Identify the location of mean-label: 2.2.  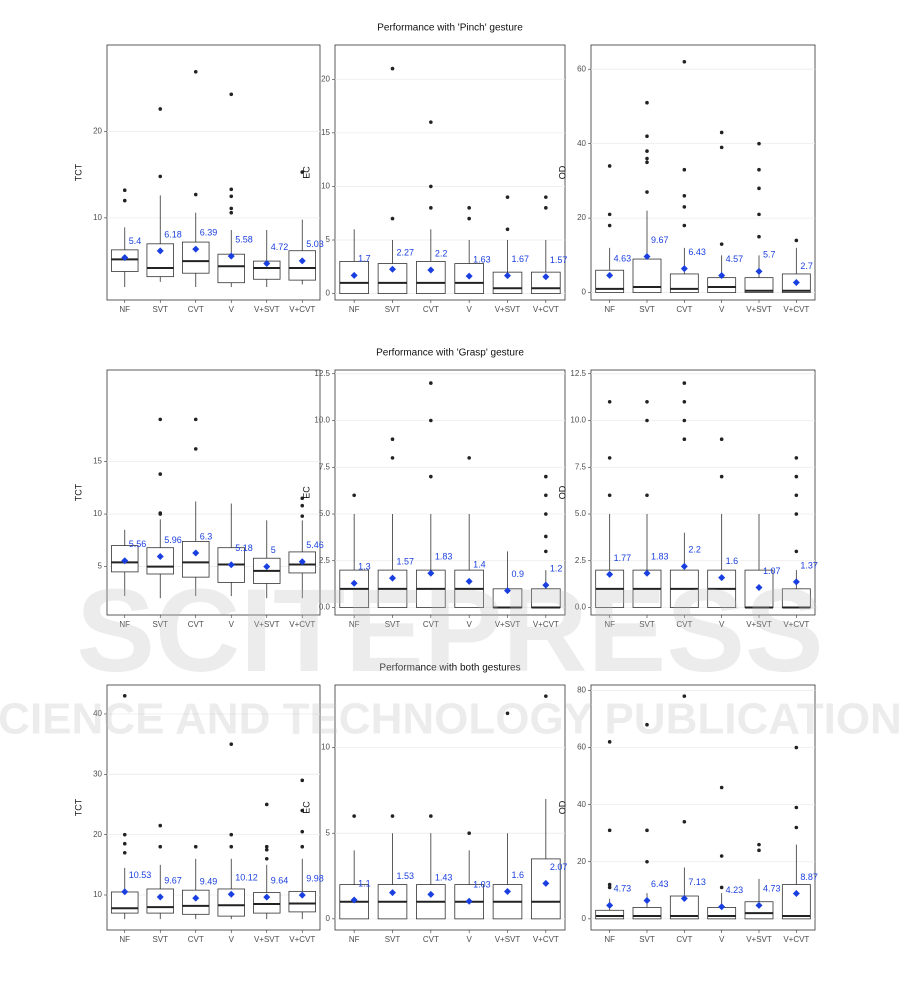
(441, 253).